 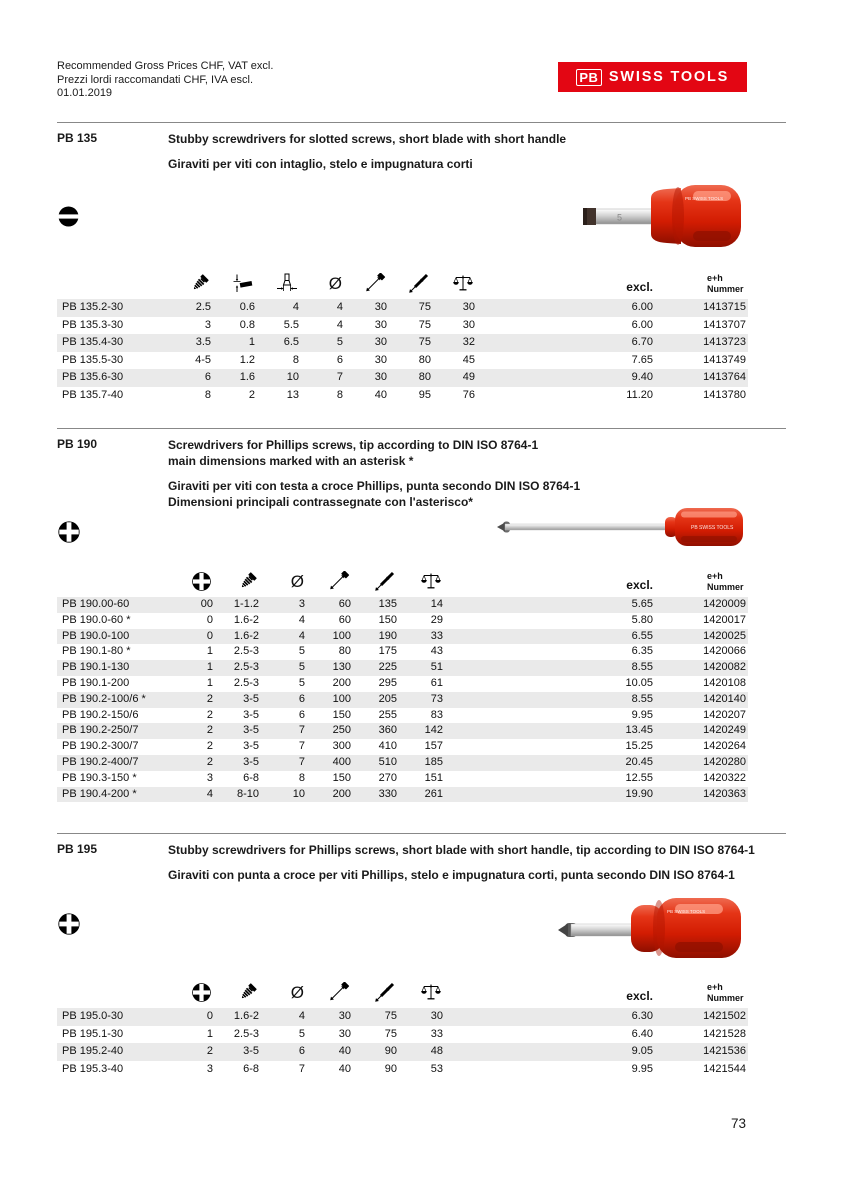 What do you see at coordinates (247, 793) in the screenshot?
I see `spec-value: 8-10` at bounding box center [247, 793].